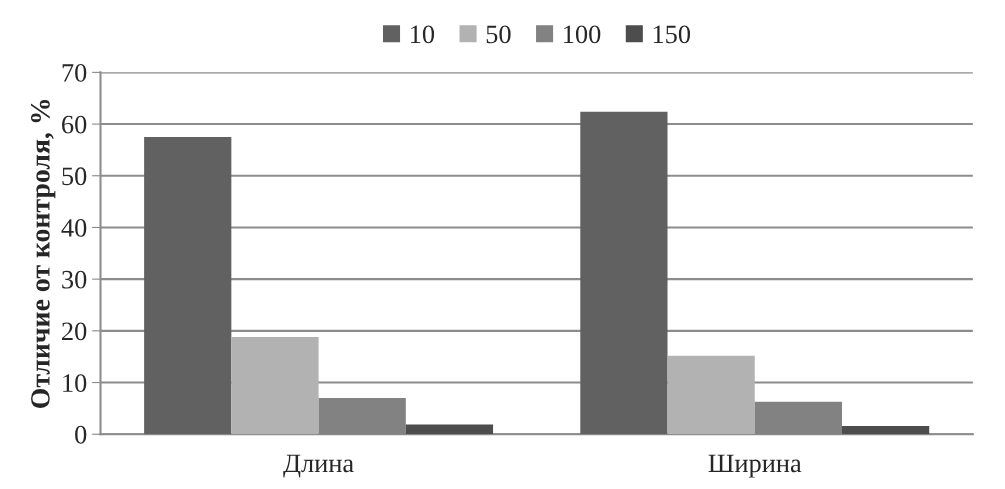 This screenshot has height=489, width=1005. Describe the element at coordinates (74, 331) in the screenshot. I see `y-tick-label: 20` at that location.